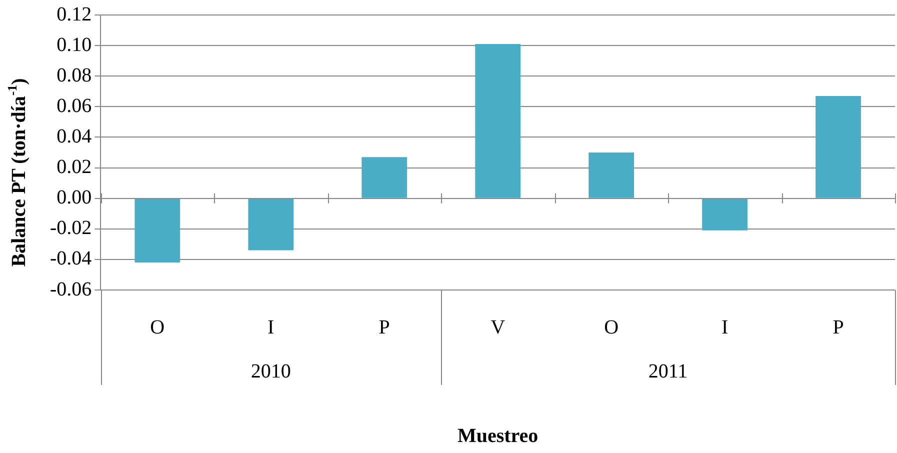 The height and width of the screenshot is (453, 897). Describe the element at coordinates (74, 197) in the screenshot. I see `y-tick-label: 0.00` at that location.